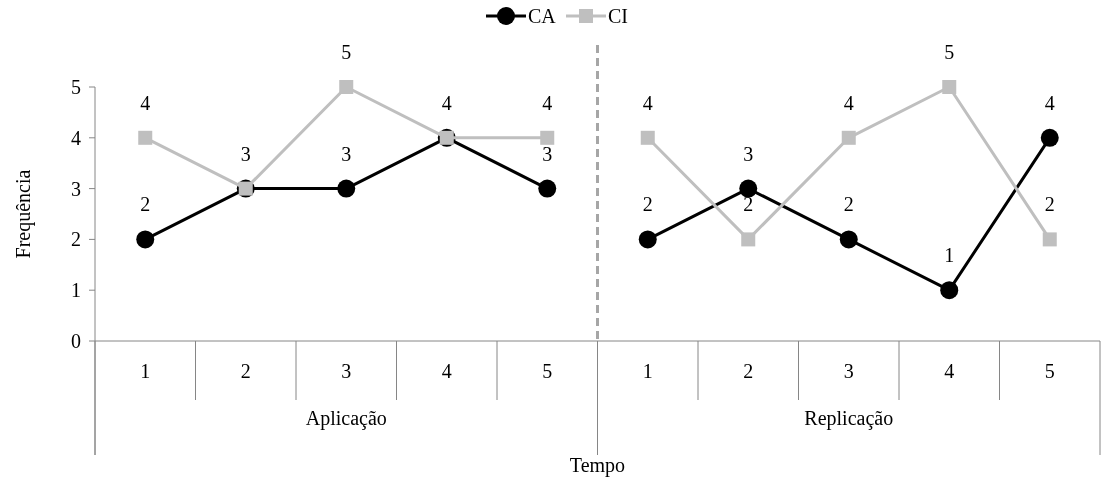 This screenshot has width=1112, height=482. What do you see at coordinates (76, 137) in the screenshot?
I see `y-tick-label: 4` at bounding box center [76, 137].